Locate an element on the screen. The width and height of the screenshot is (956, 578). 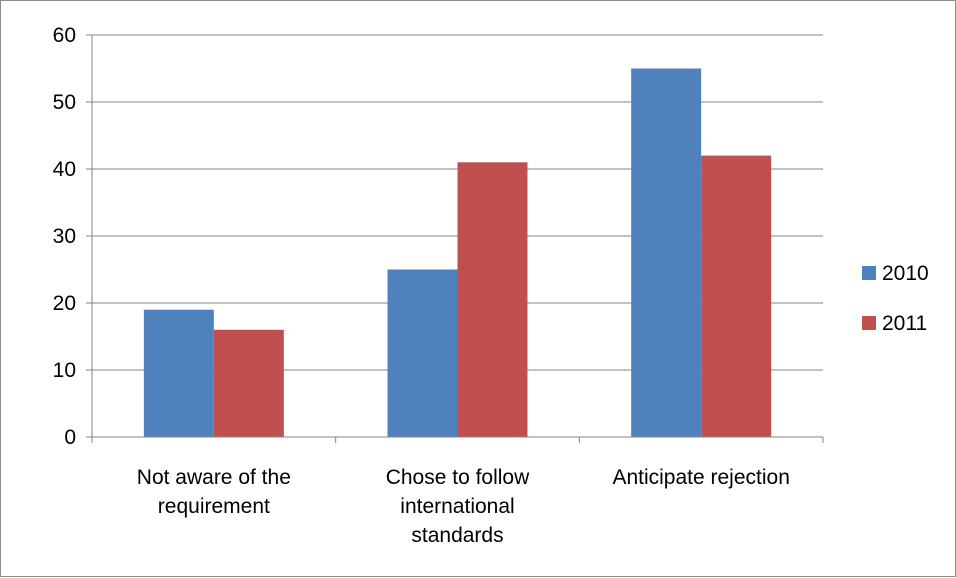
x-category-label: Anticipate rejection is located at coordinates (700, 477).